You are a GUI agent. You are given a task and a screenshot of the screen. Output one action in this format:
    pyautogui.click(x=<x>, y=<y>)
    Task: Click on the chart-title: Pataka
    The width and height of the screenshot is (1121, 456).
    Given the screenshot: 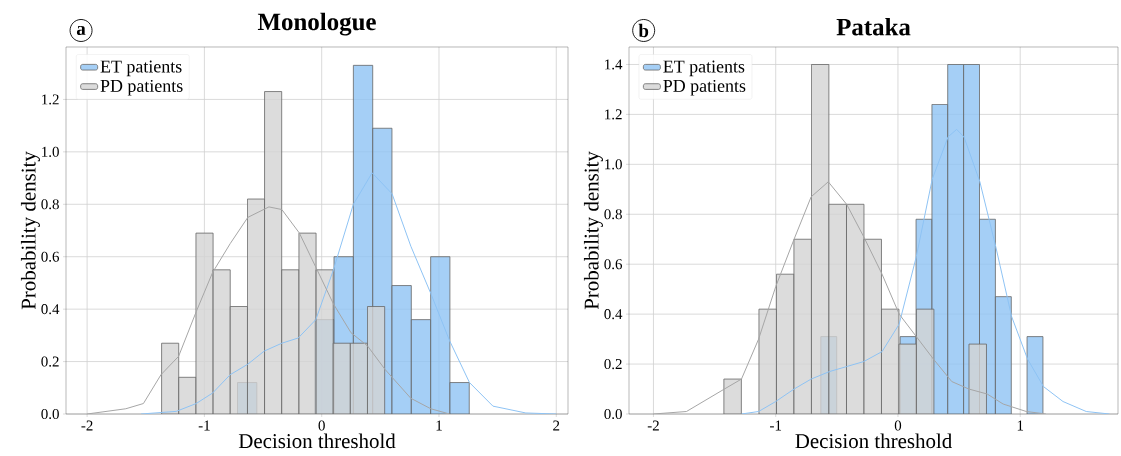 What is the action you would take?
    pyautogui.click(x=873, y=26)
    